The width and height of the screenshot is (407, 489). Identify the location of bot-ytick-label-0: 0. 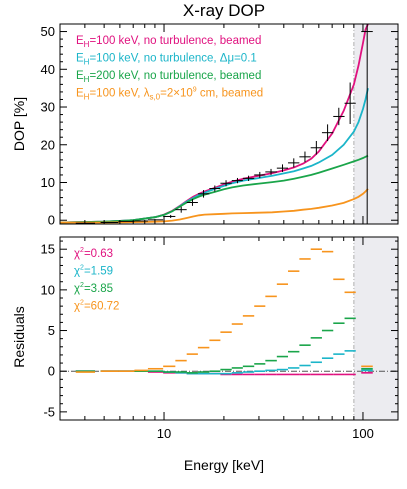
(51, 371).